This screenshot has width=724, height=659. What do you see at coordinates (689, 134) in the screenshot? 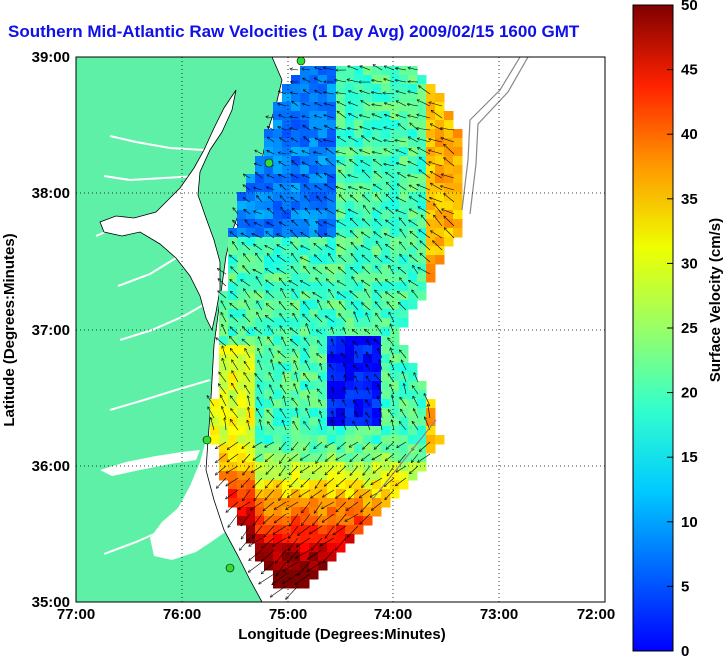
I see `colorbar-tick-label: 40` at bounding box center [689, 134].